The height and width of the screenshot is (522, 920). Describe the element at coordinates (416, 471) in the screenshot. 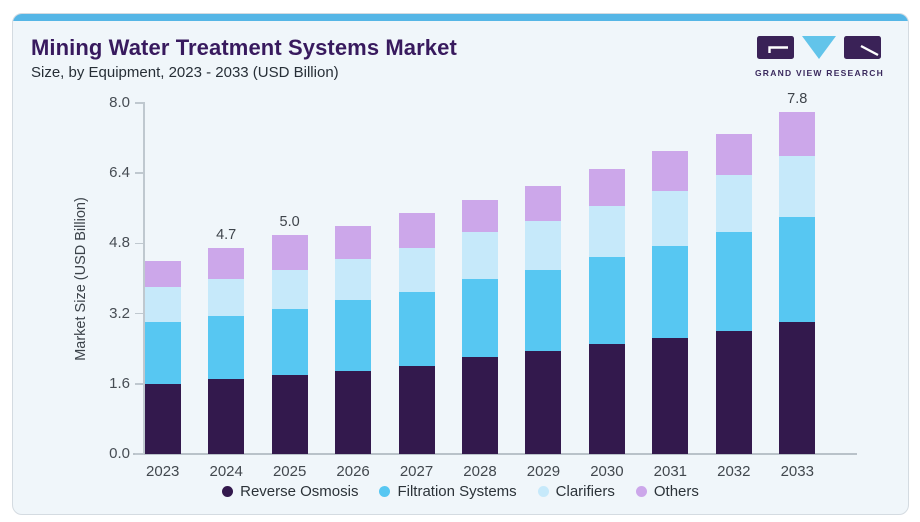

I see `x-tick-label: 2027` at that location.